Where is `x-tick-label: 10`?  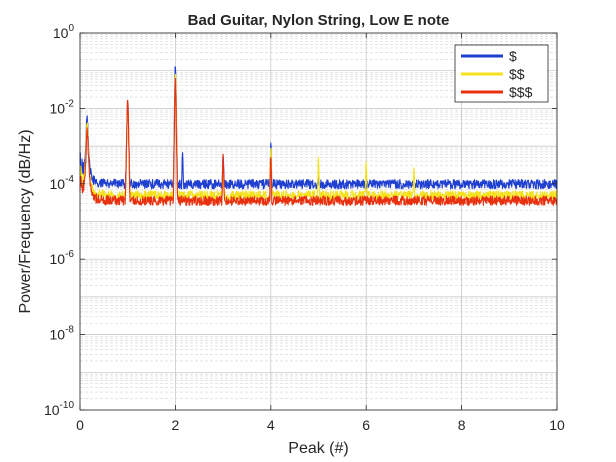
x-tick-label: 10 is located at coordinates (557, 425).